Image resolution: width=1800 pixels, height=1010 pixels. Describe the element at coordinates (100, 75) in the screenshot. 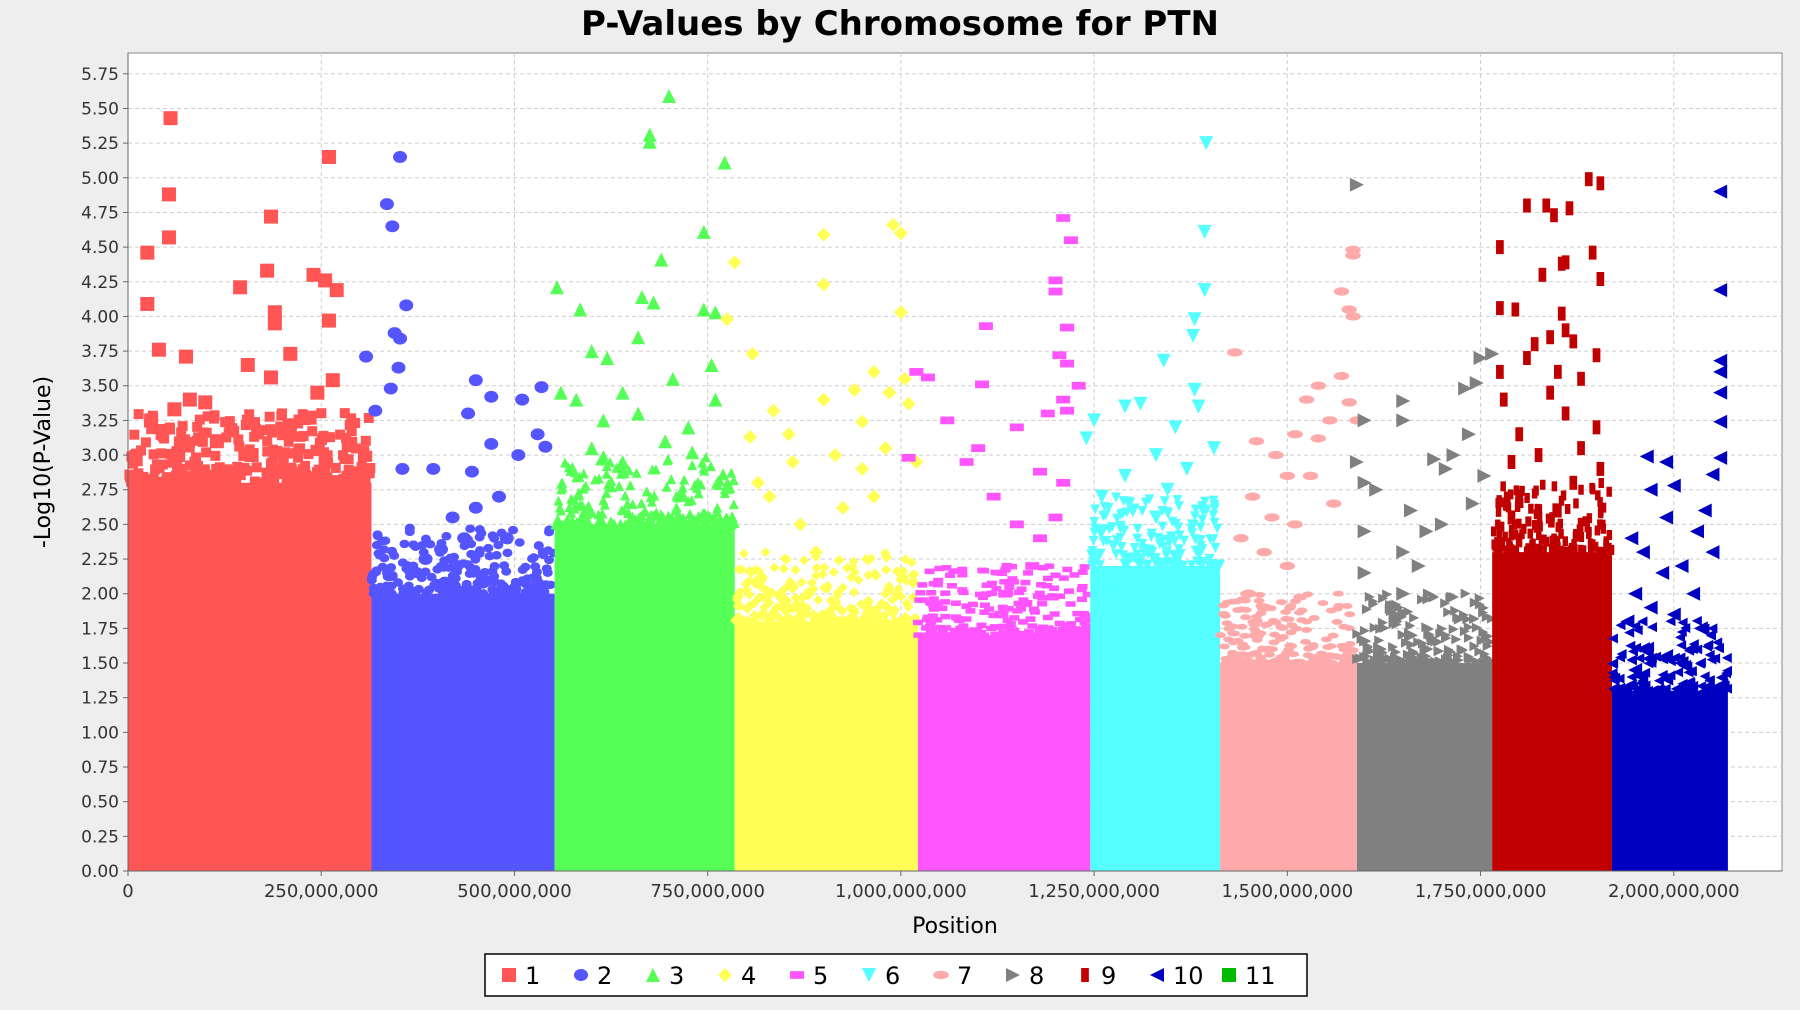

I see `y-tick-label: 5.75` at that location.